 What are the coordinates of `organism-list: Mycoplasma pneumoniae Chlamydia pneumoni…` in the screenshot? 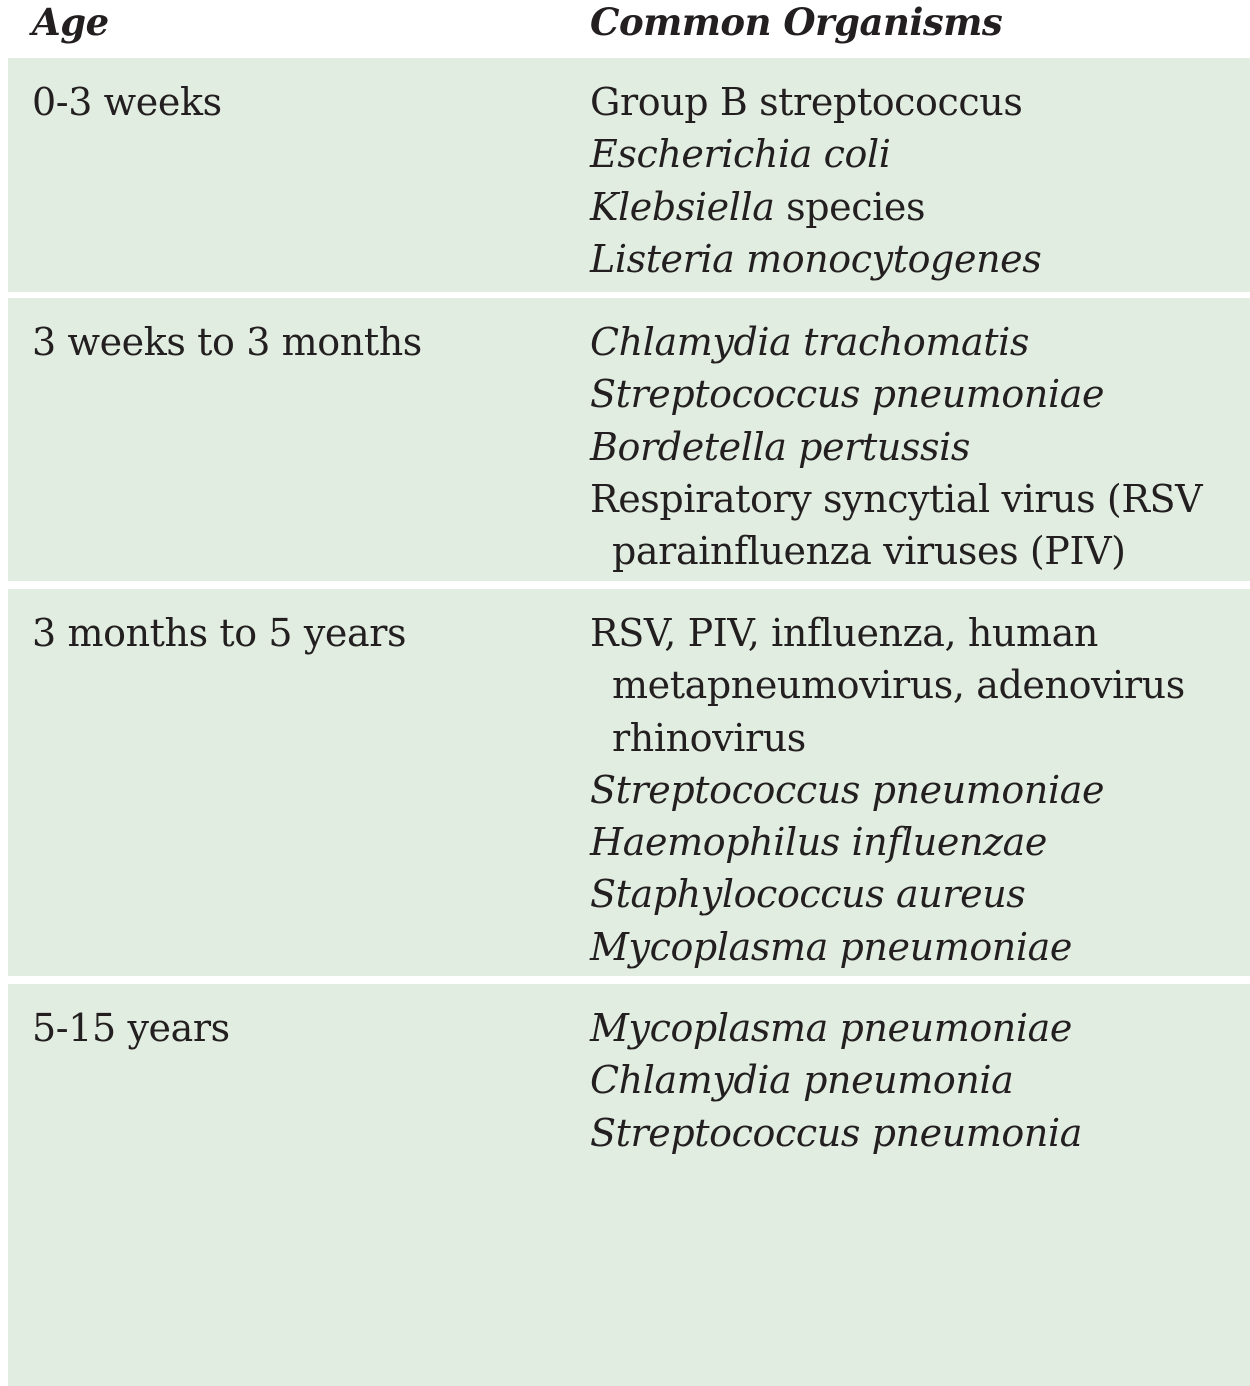 It's located at (836, 1080).